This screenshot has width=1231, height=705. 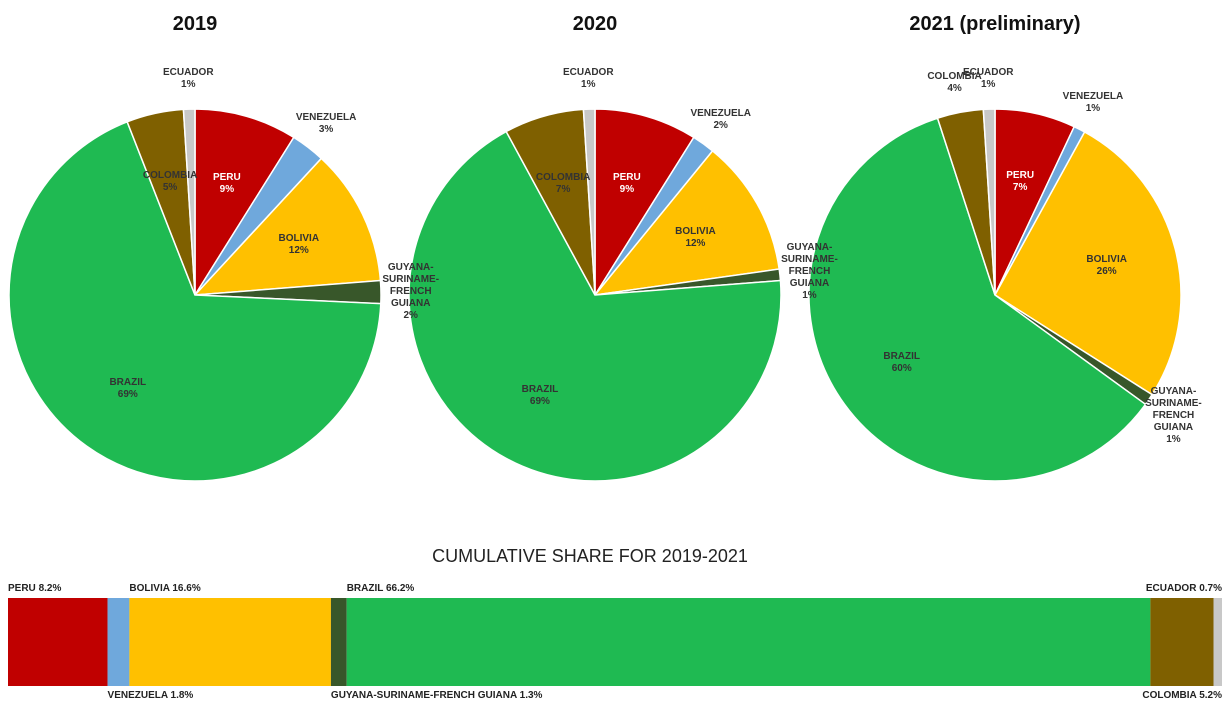 I want to click on slice-label: COLOMBIA 5%, so click(x=170, y=182).